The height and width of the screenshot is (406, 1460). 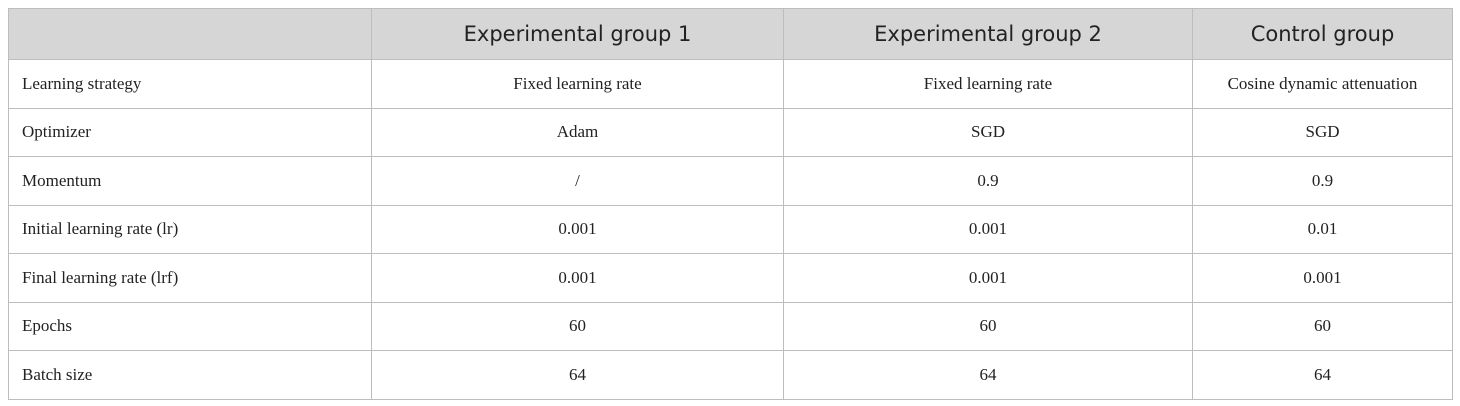 What do you see at coordinates (190, 84) in the screenshot?
I see `row-label: Learning strategy` at bounding box center [190, 84].